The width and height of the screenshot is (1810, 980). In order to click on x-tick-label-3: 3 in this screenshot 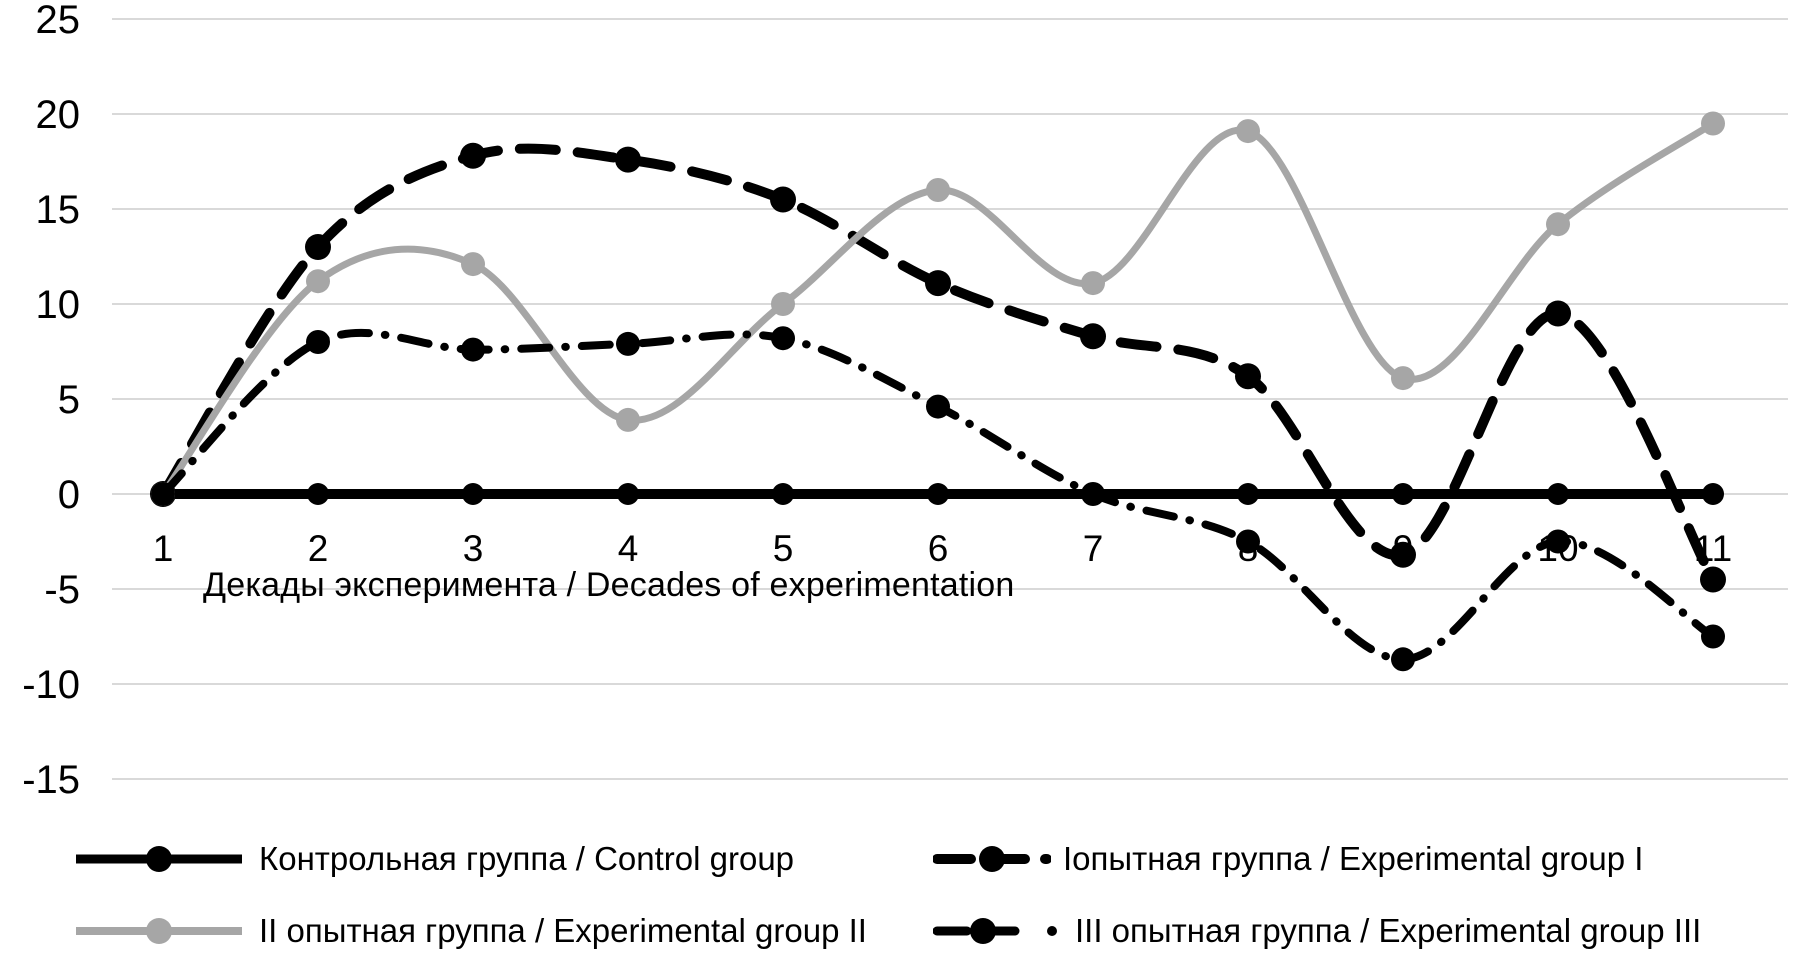, I will do `click(473, 548)`.